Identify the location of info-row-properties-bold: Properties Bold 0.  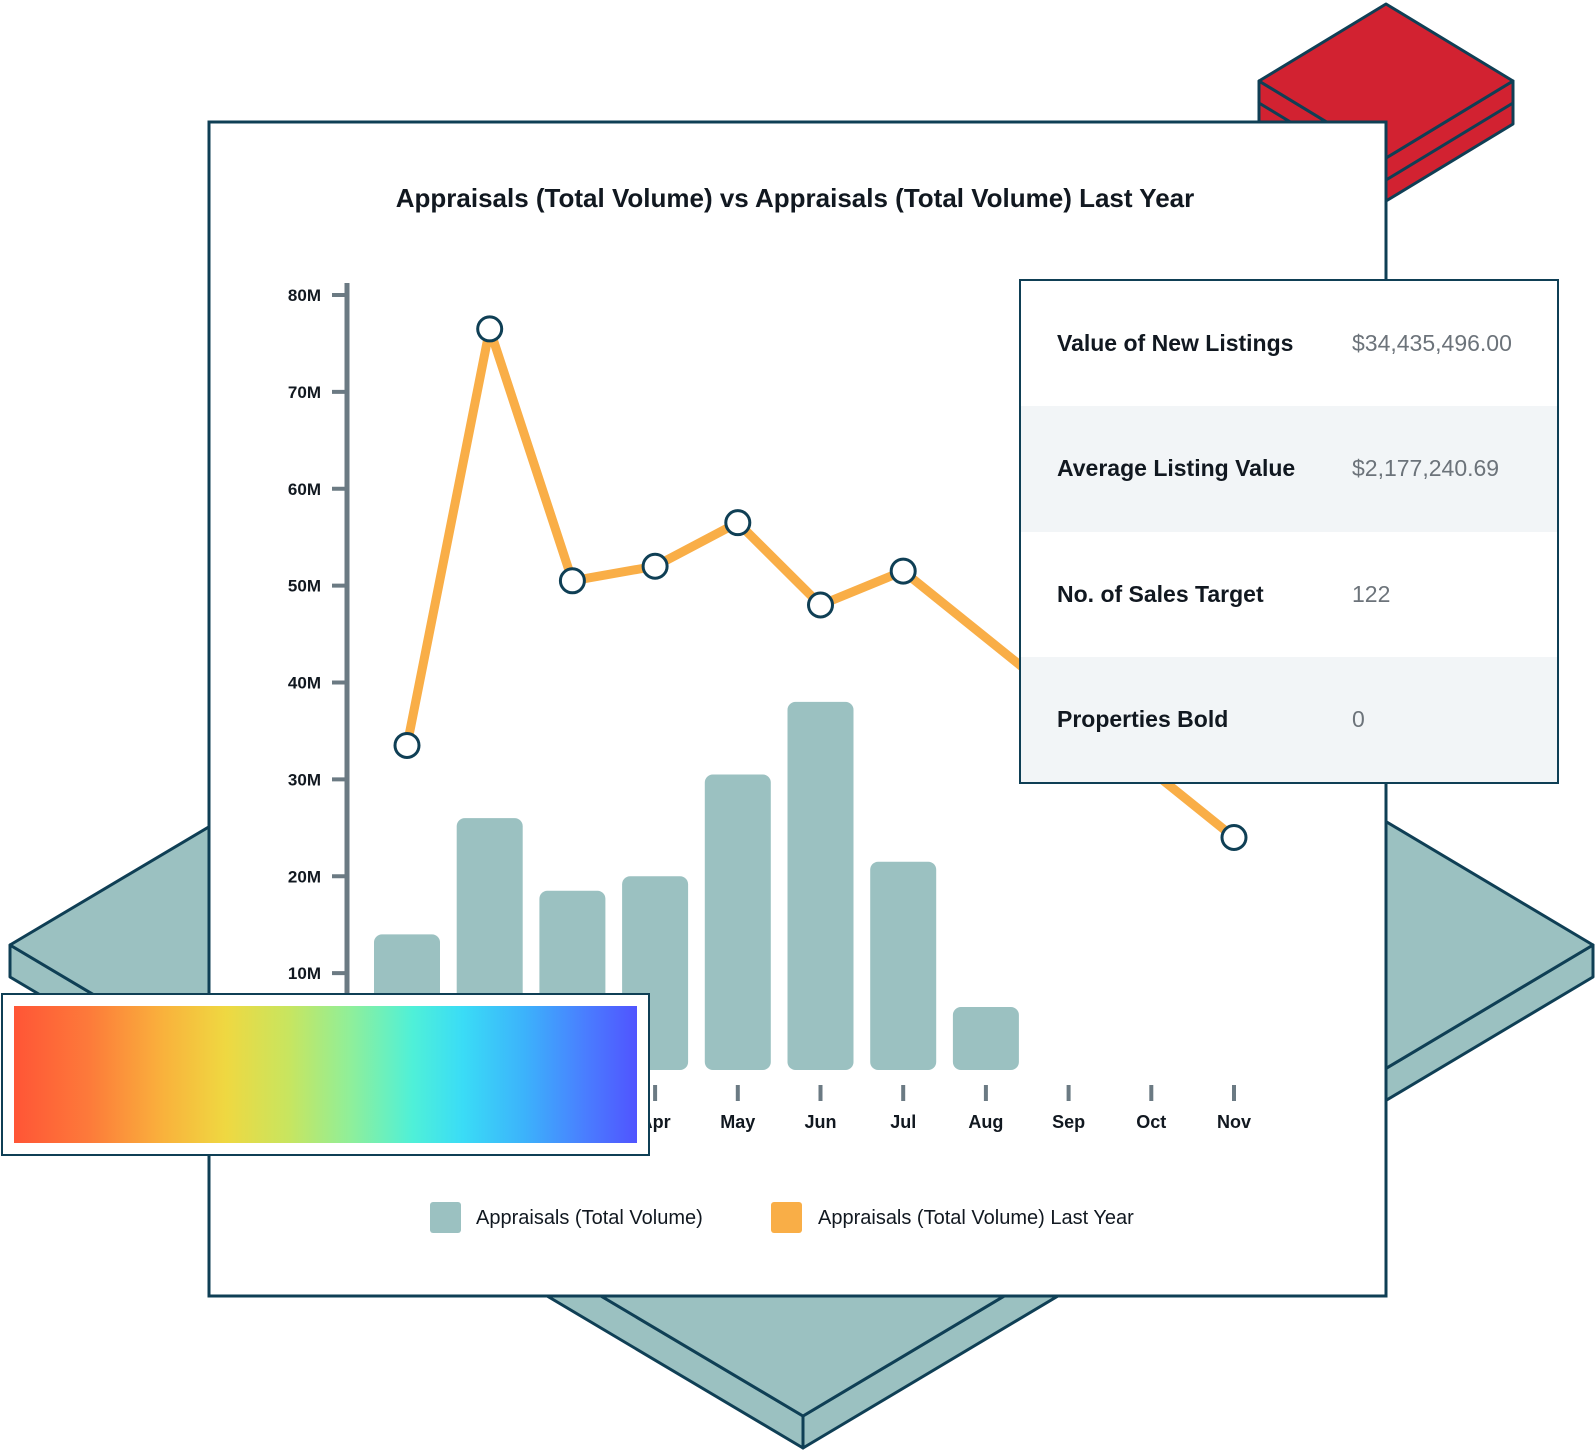
(1289, 719).